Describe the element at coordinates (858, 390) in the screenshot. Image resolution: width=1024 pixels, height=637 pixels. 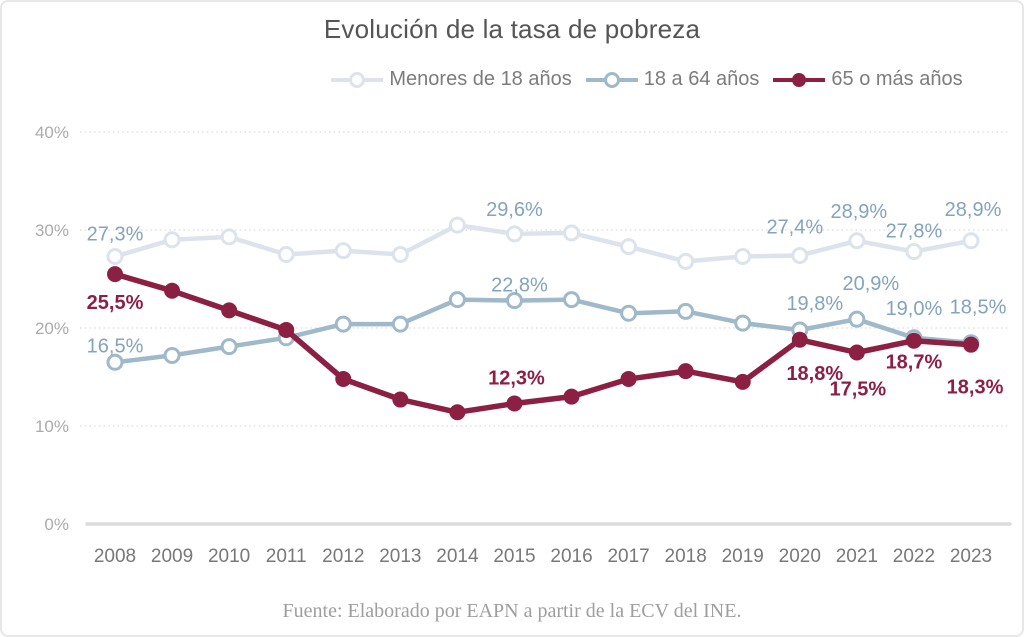
I see `data-label-65-o-mas-anos-2021: 17,5%` at that location.